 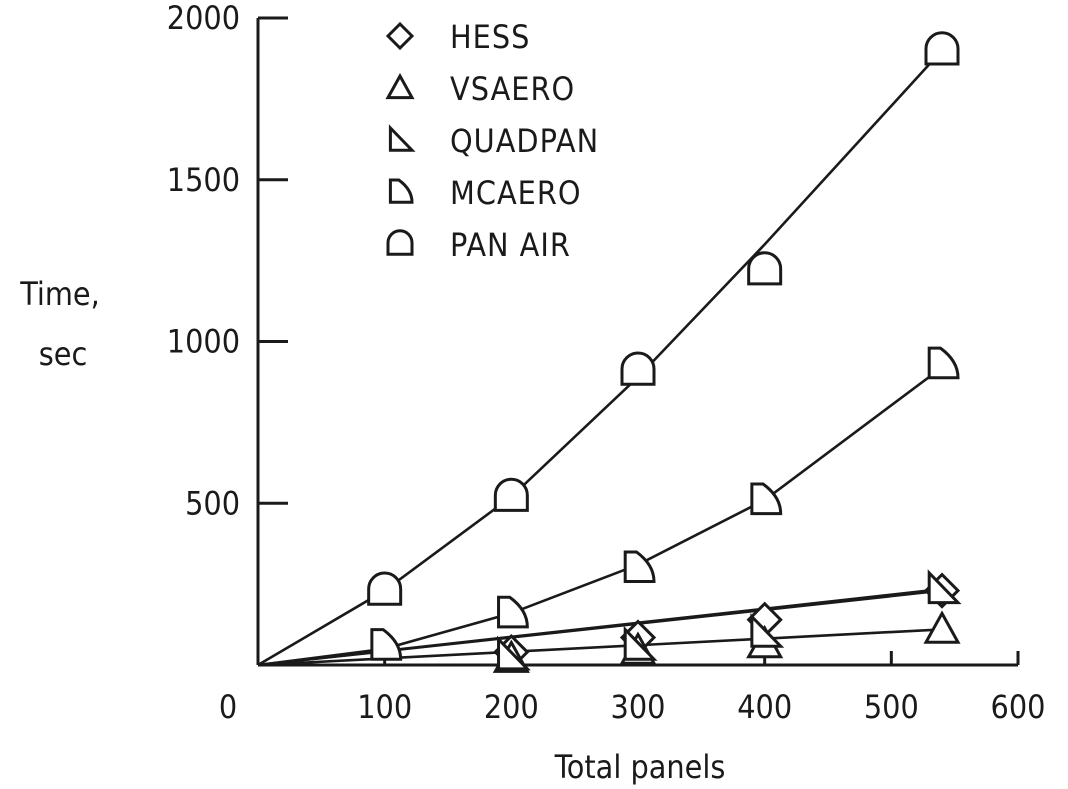 What do you see at coordinates (512, 89) in the screenshot?
I see `legend-label-vsaero: VSAERO` at bounding box center [512, 89].